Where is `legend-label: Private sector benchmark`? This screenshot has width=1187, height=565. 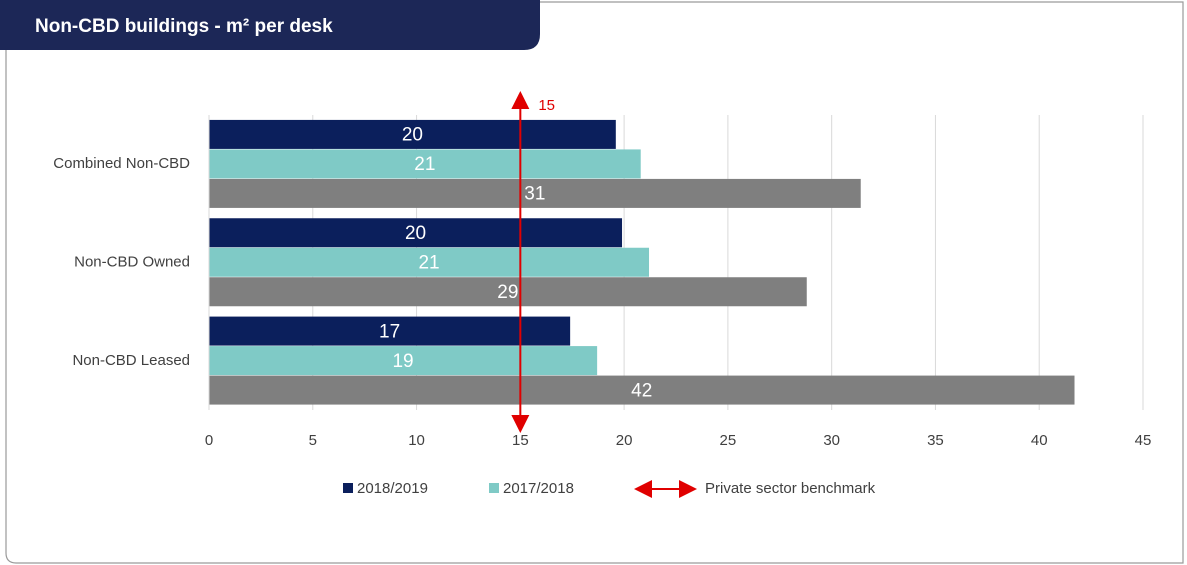
legend-label: Private sector benchmark is located at coordinates (790, 488).